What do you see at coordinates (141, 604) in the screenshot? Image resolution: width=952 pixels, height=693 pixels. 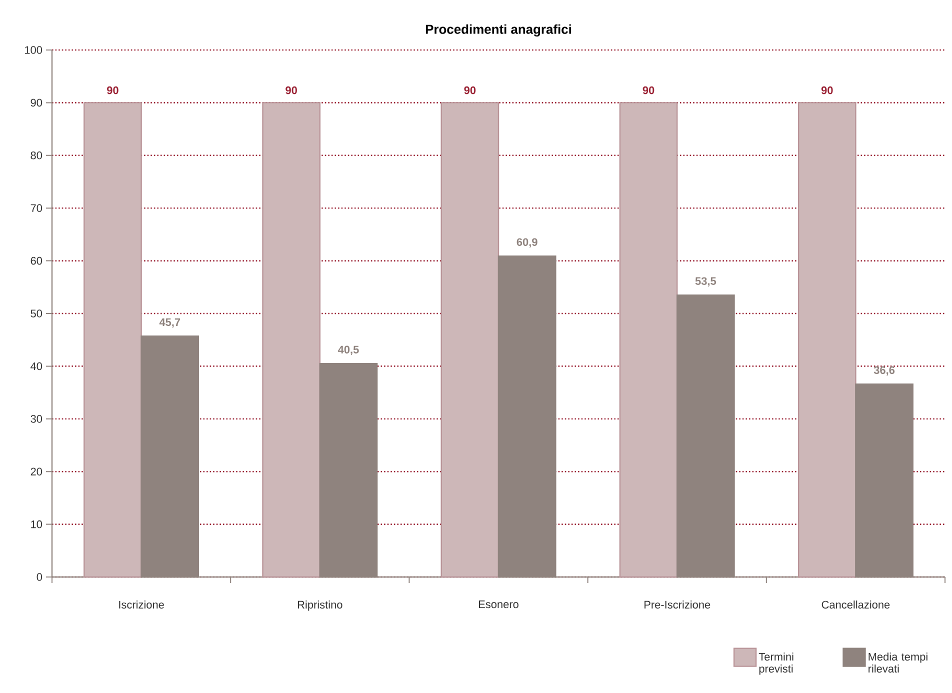 I see `x-tick-label: Iscrizione` at bounding box center [141, 604].